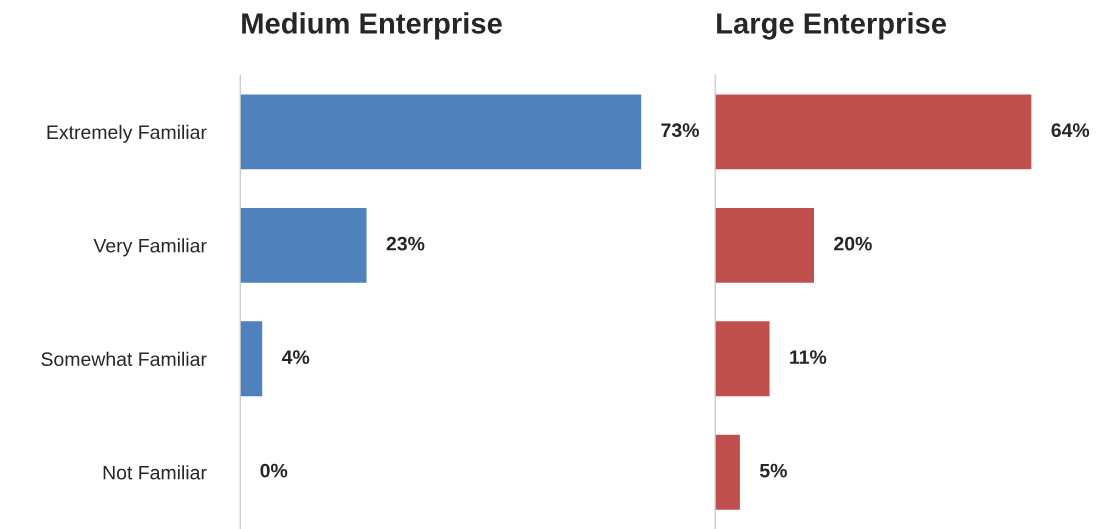 This screenshot has height=529, width=1102. What do you see at coordinates (773, 470) in the screenshot?
I see `data-label: 5%` at bounding box center [773, 470].